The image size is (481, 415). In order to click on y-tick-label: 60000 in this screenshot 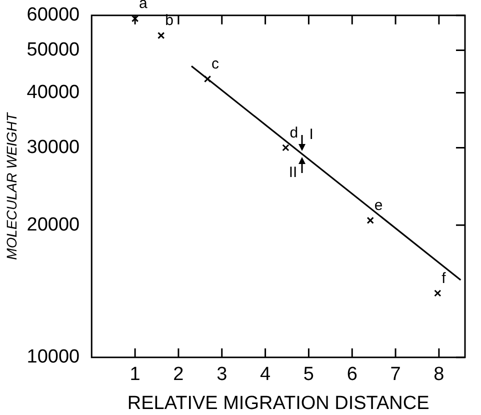, I will do `click(53, 15)`.